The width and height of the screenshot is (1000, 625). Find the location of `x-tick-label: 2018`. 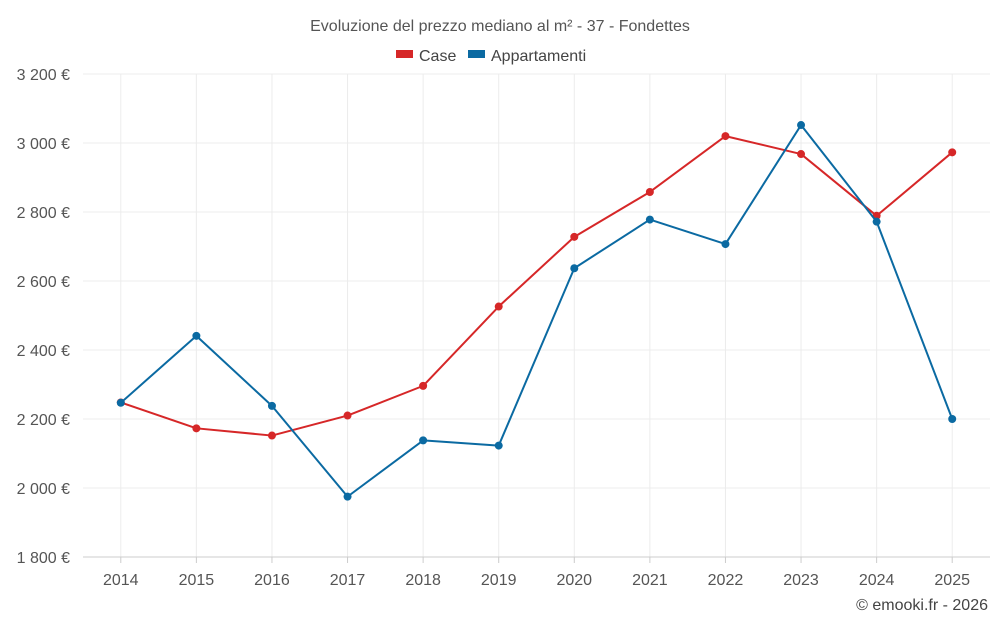

x-tick-label: 2018 is located at coordinates (423, 580).